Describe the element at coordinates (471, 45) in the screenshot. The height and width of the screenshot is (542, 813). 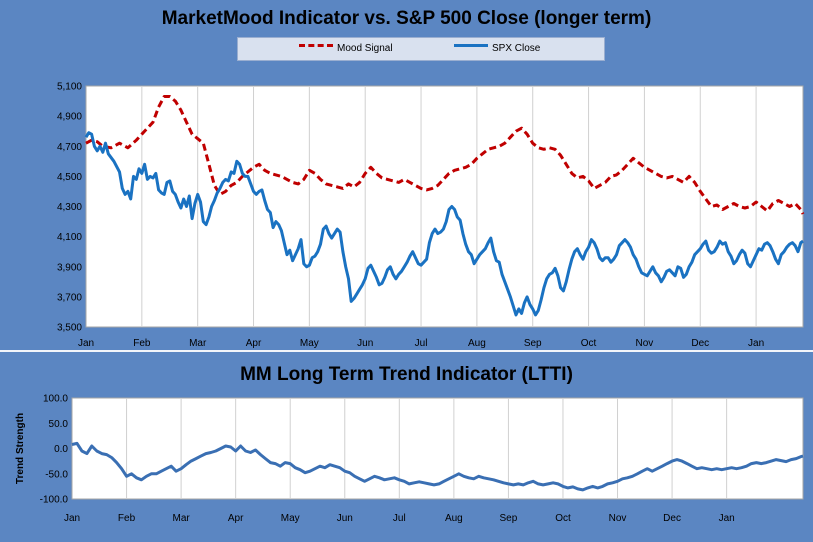
I see `legend-swatch-spx-close` at that location.